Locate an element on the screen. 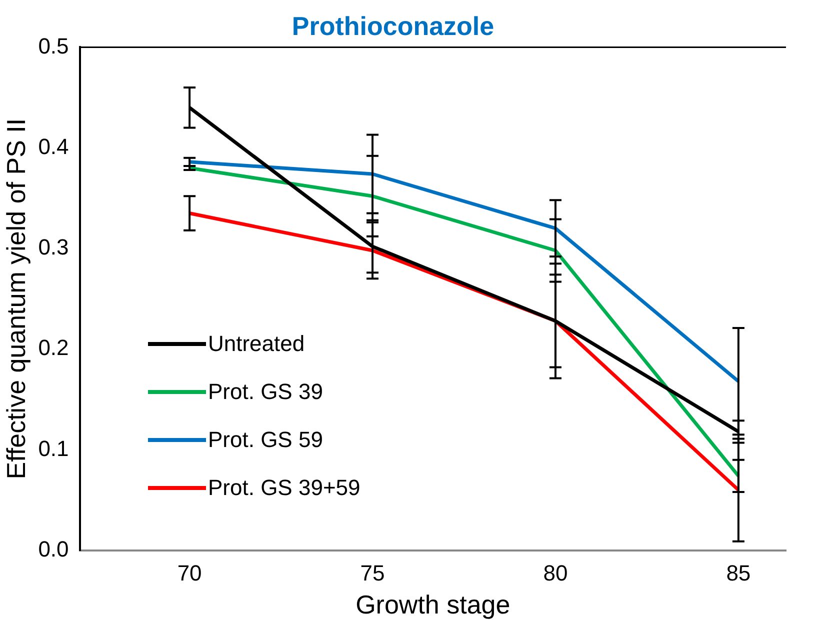 This screenshot has height=622, width=814. x-tick-label: 85 is located at coordinates (738, 573).